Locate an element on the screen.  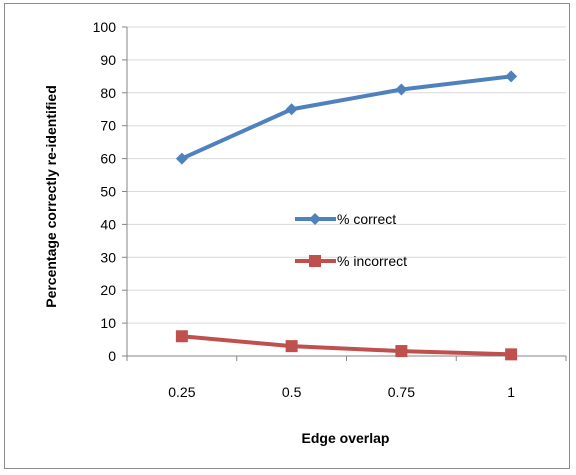
legend-marker-square is located at coordinates (315, 261).